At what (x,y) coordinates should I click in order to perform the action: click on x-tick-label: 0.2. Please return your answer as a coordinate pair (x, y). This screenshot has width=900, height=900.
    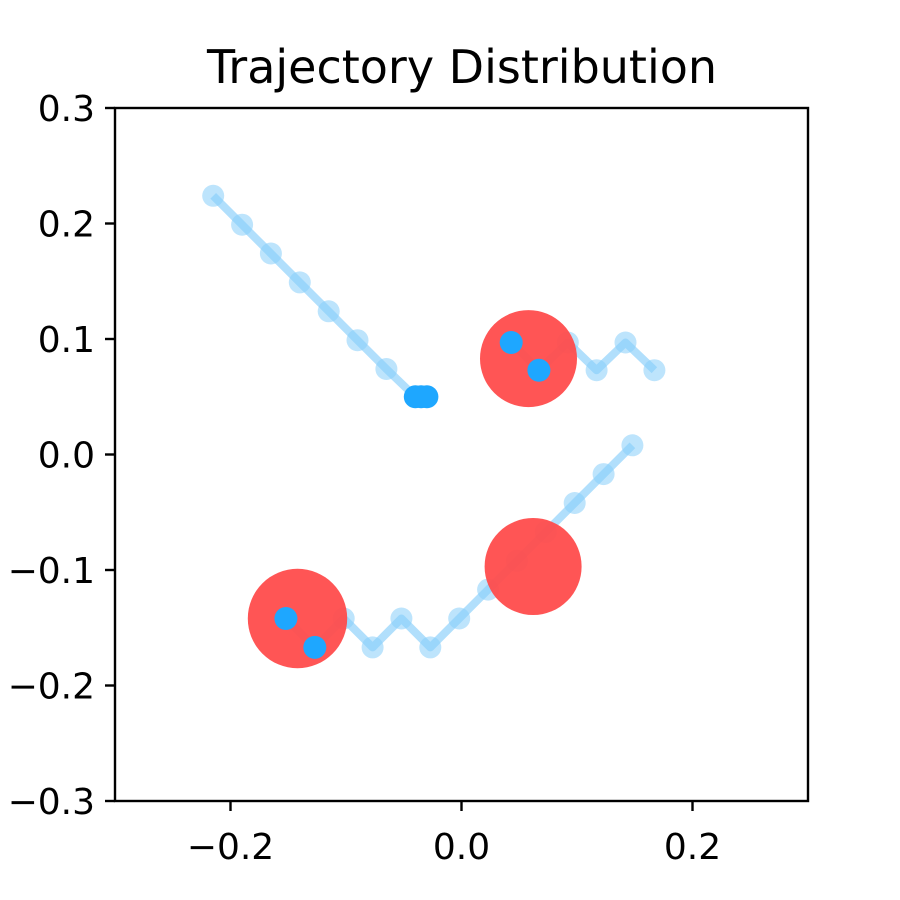
    Looking at the image, I should click on (692, 847).